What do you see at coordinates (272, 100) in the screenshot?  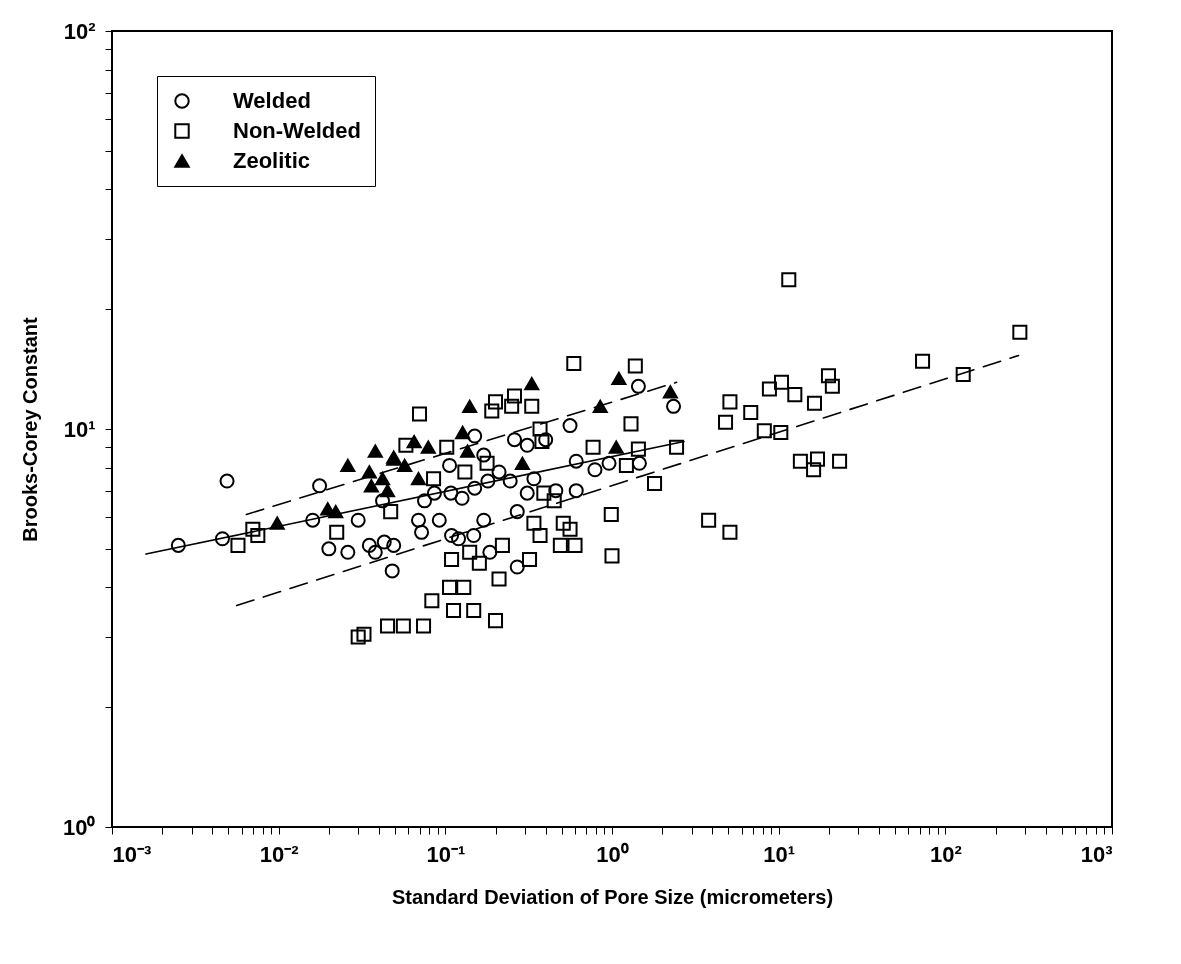 I see `legend-label: Welded` at bounding box center [272, 100].